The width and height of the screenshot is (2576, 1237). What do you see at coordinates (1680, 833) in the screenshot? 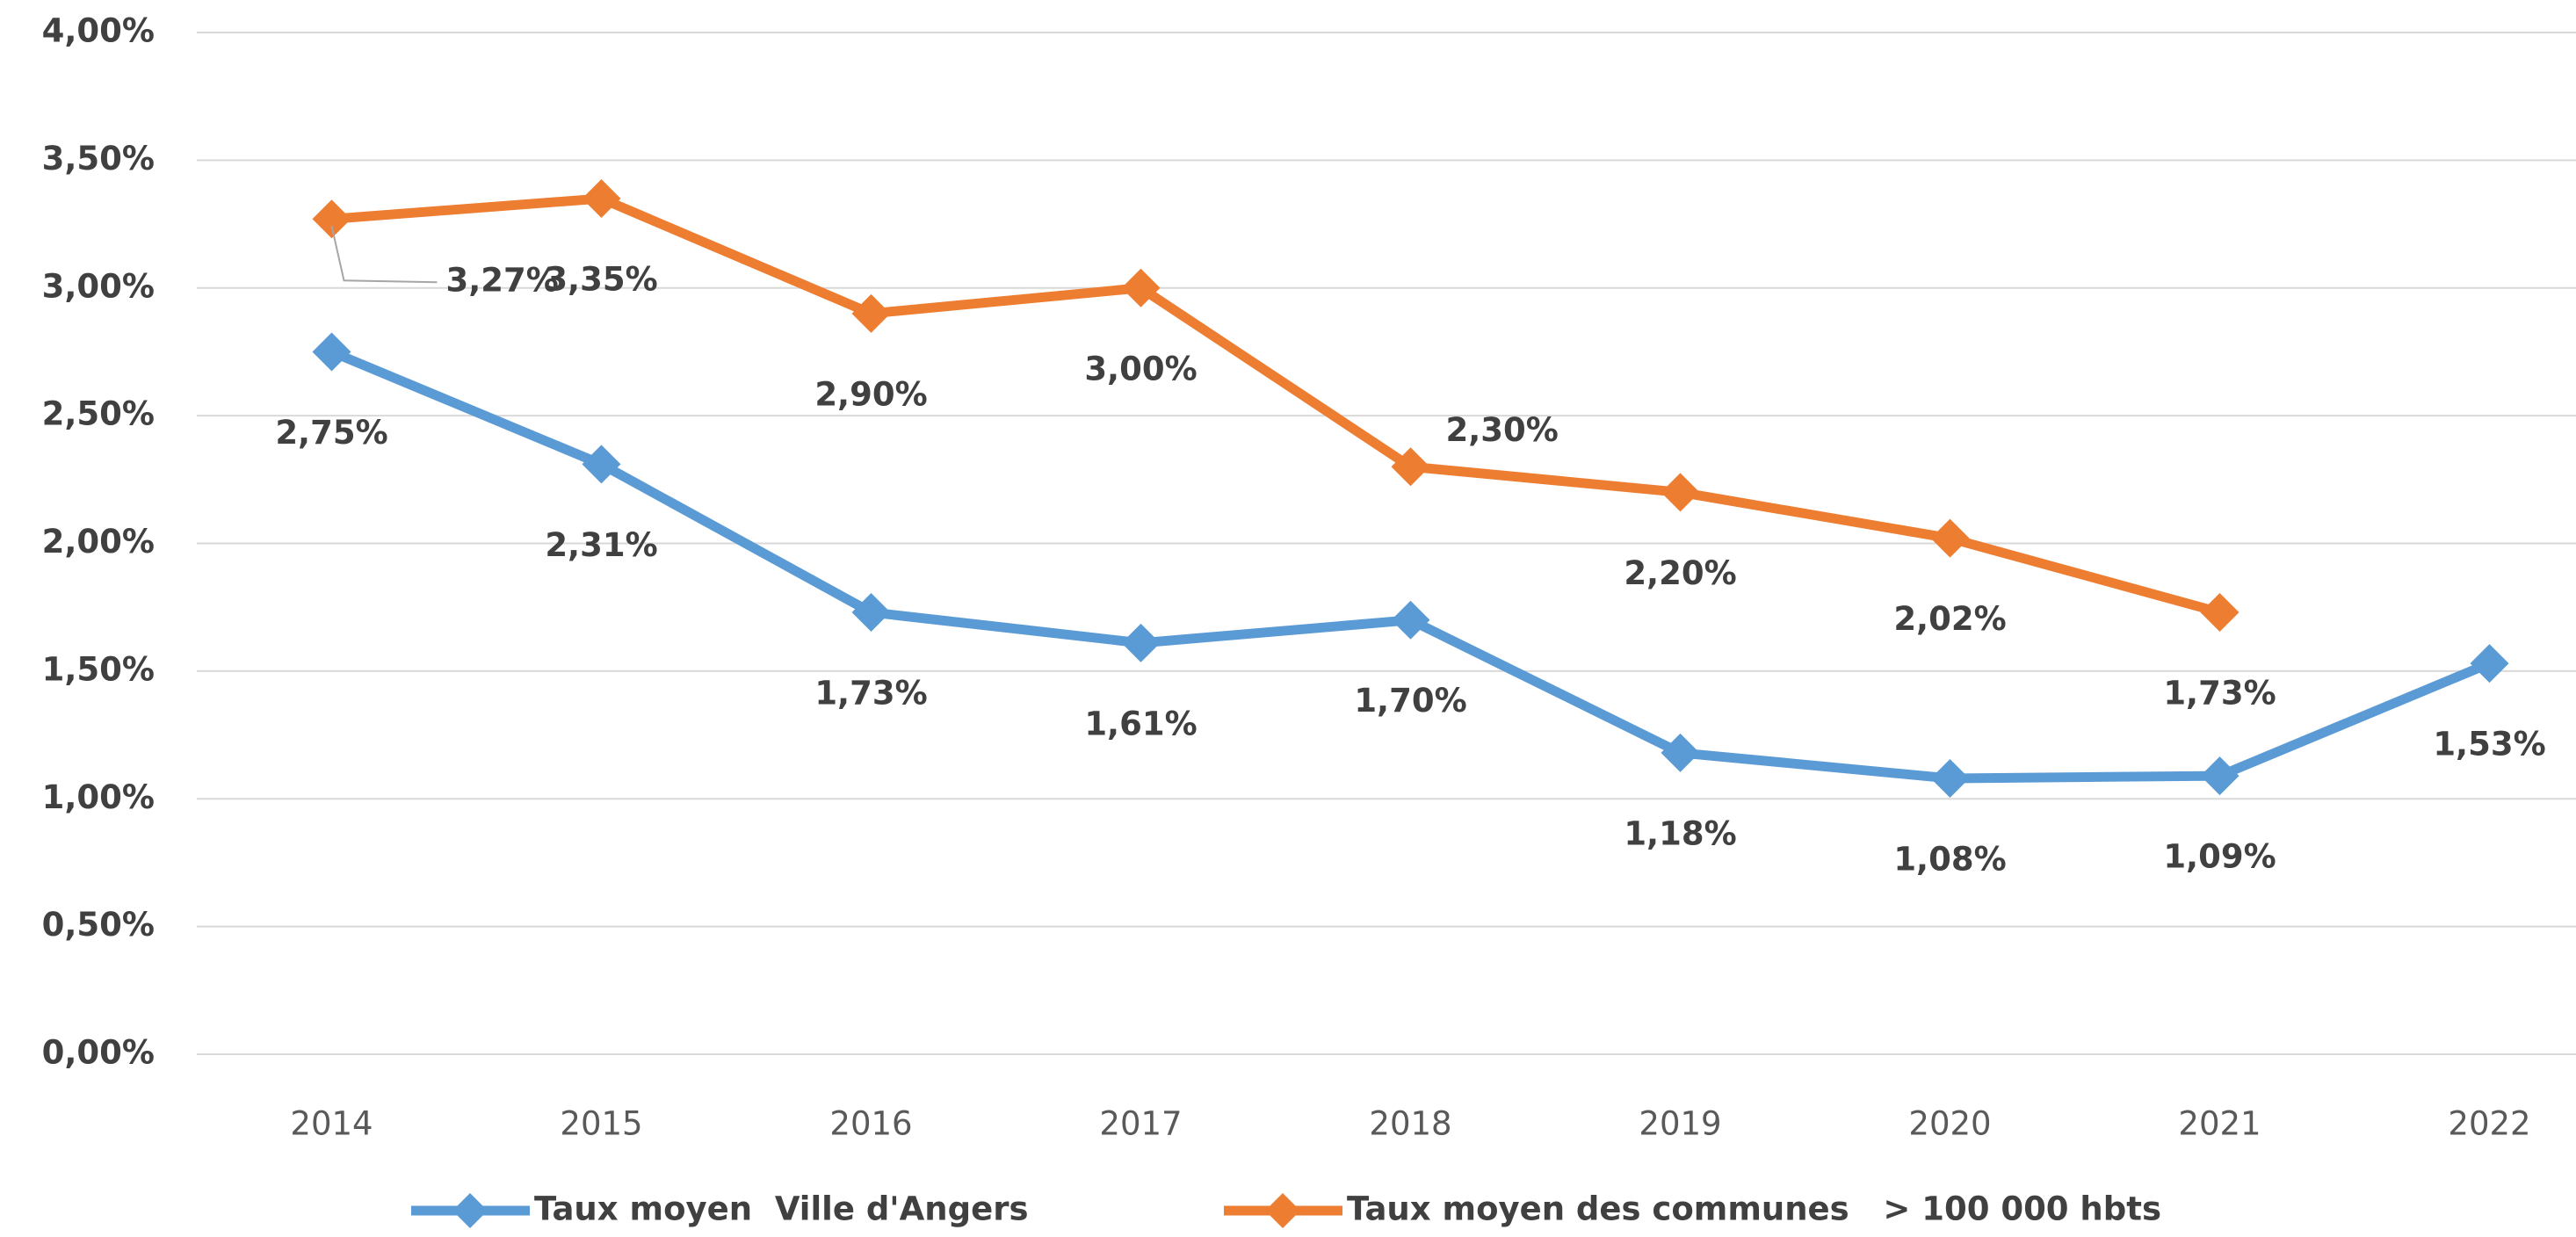
I see `value-label: 1,18%` at bounding box center [1680, 833].